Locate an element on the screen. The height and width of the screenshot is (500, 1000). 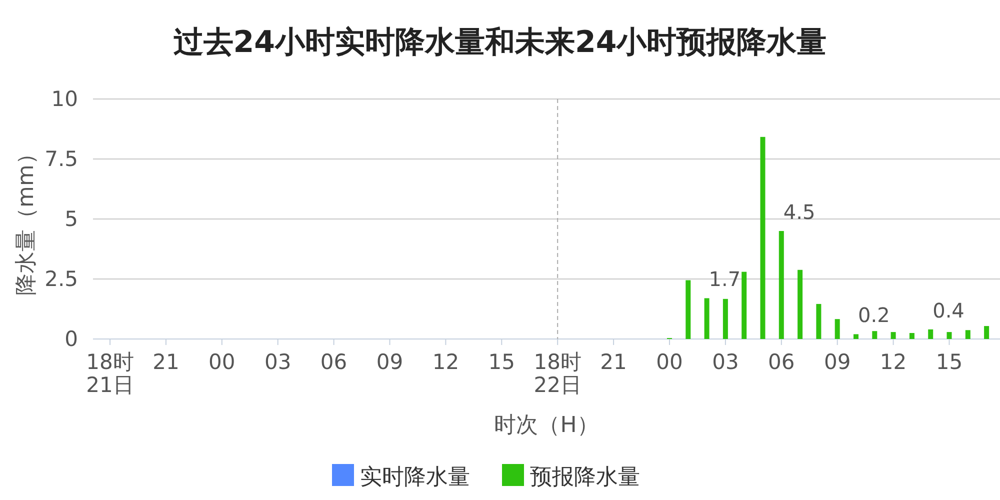
y-tick-label: 7.5 is located at coordinates (61, 159).